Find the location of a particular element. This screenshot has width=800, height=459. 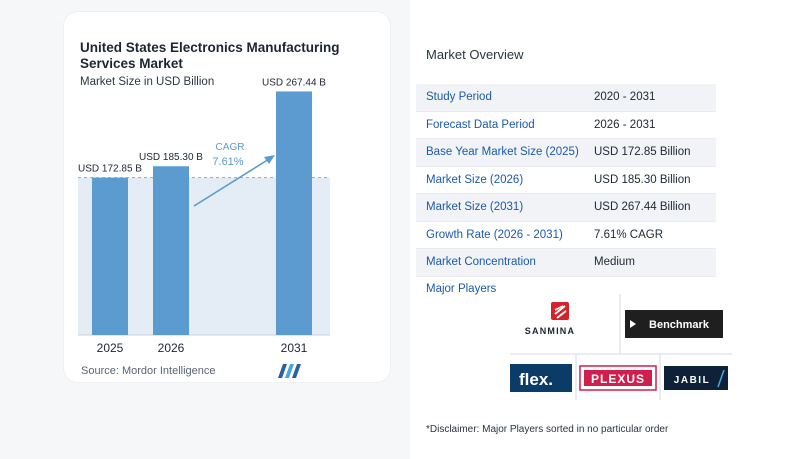

mordor-logo-icon is located at coordinates (289, 371).